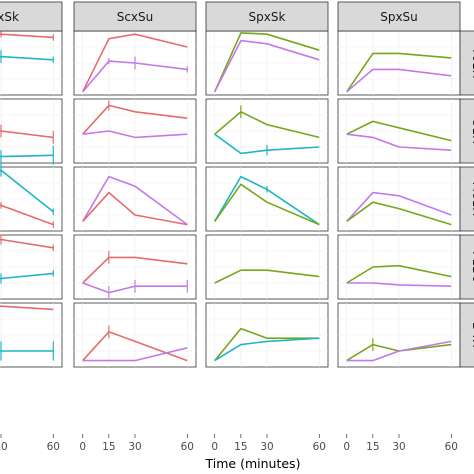 This screenshot has height=474, width=474. What do you see at coordinates (472, 199) in the screenshot?
I see `strip-row-label: M01H` at bounding box center [472, 199].